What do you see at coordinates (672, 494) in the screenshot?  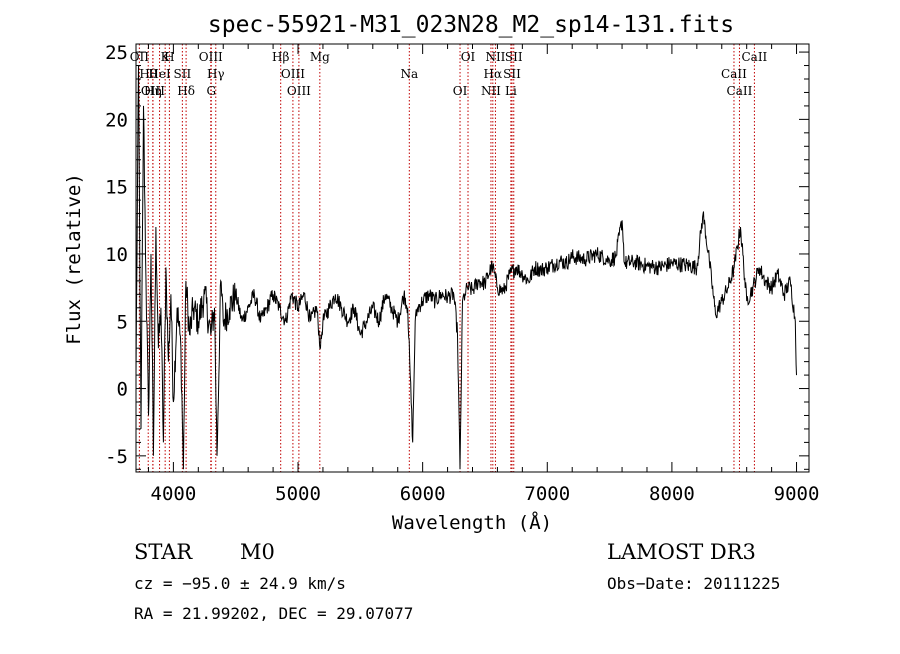 I see `x-tick-label: 8000` at bounding box center [672, 494].